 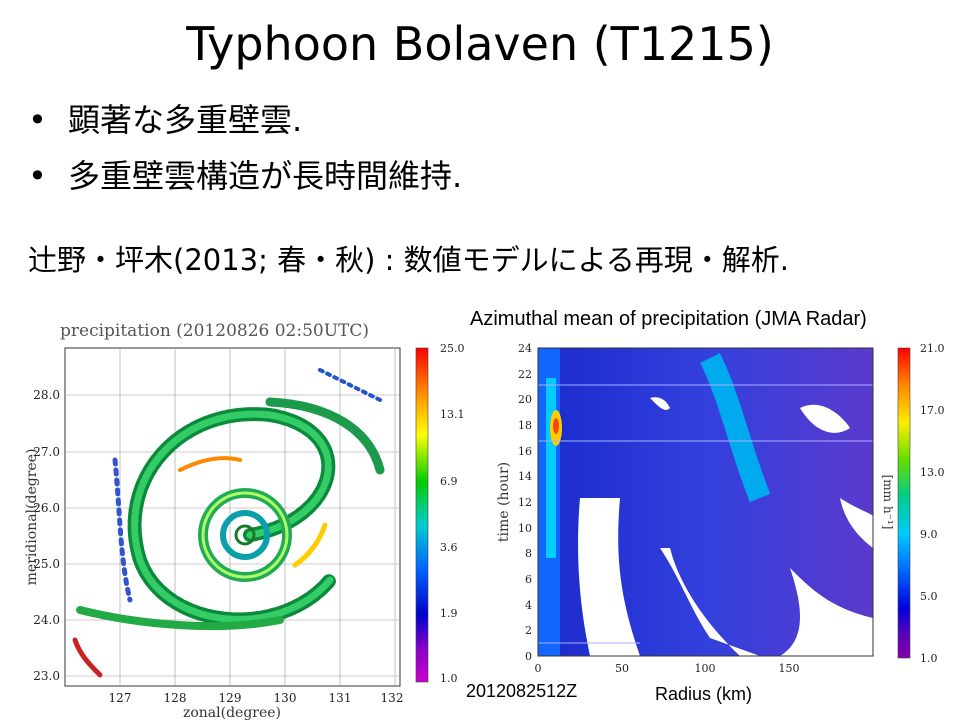 What do you see at coordinates (705, 668) in the screenshot?
I see `x-tick-label: 100` at bounding box center [705, 668].